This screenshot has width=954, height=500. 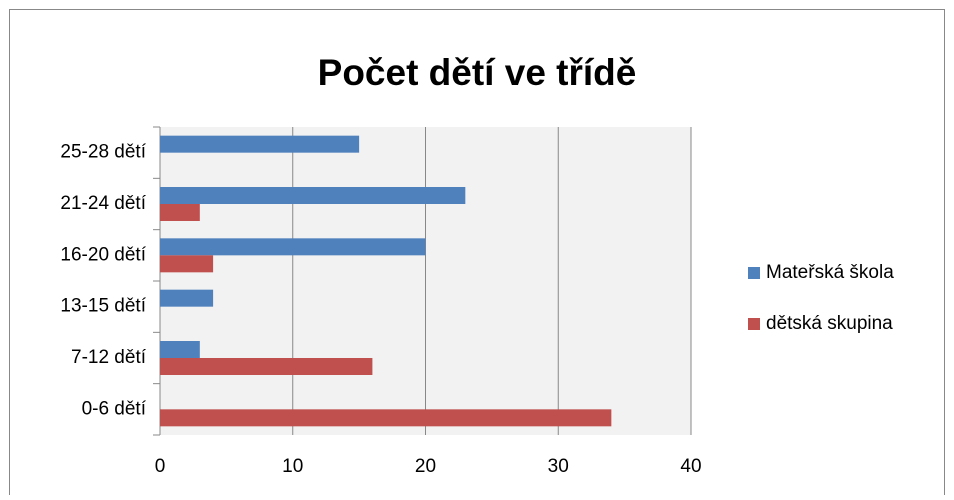 What do you see at coordinates (103, 254) in the screenshot?
I see `y-tick-label: 16-20 dětí` at bounding box center [103, 254].